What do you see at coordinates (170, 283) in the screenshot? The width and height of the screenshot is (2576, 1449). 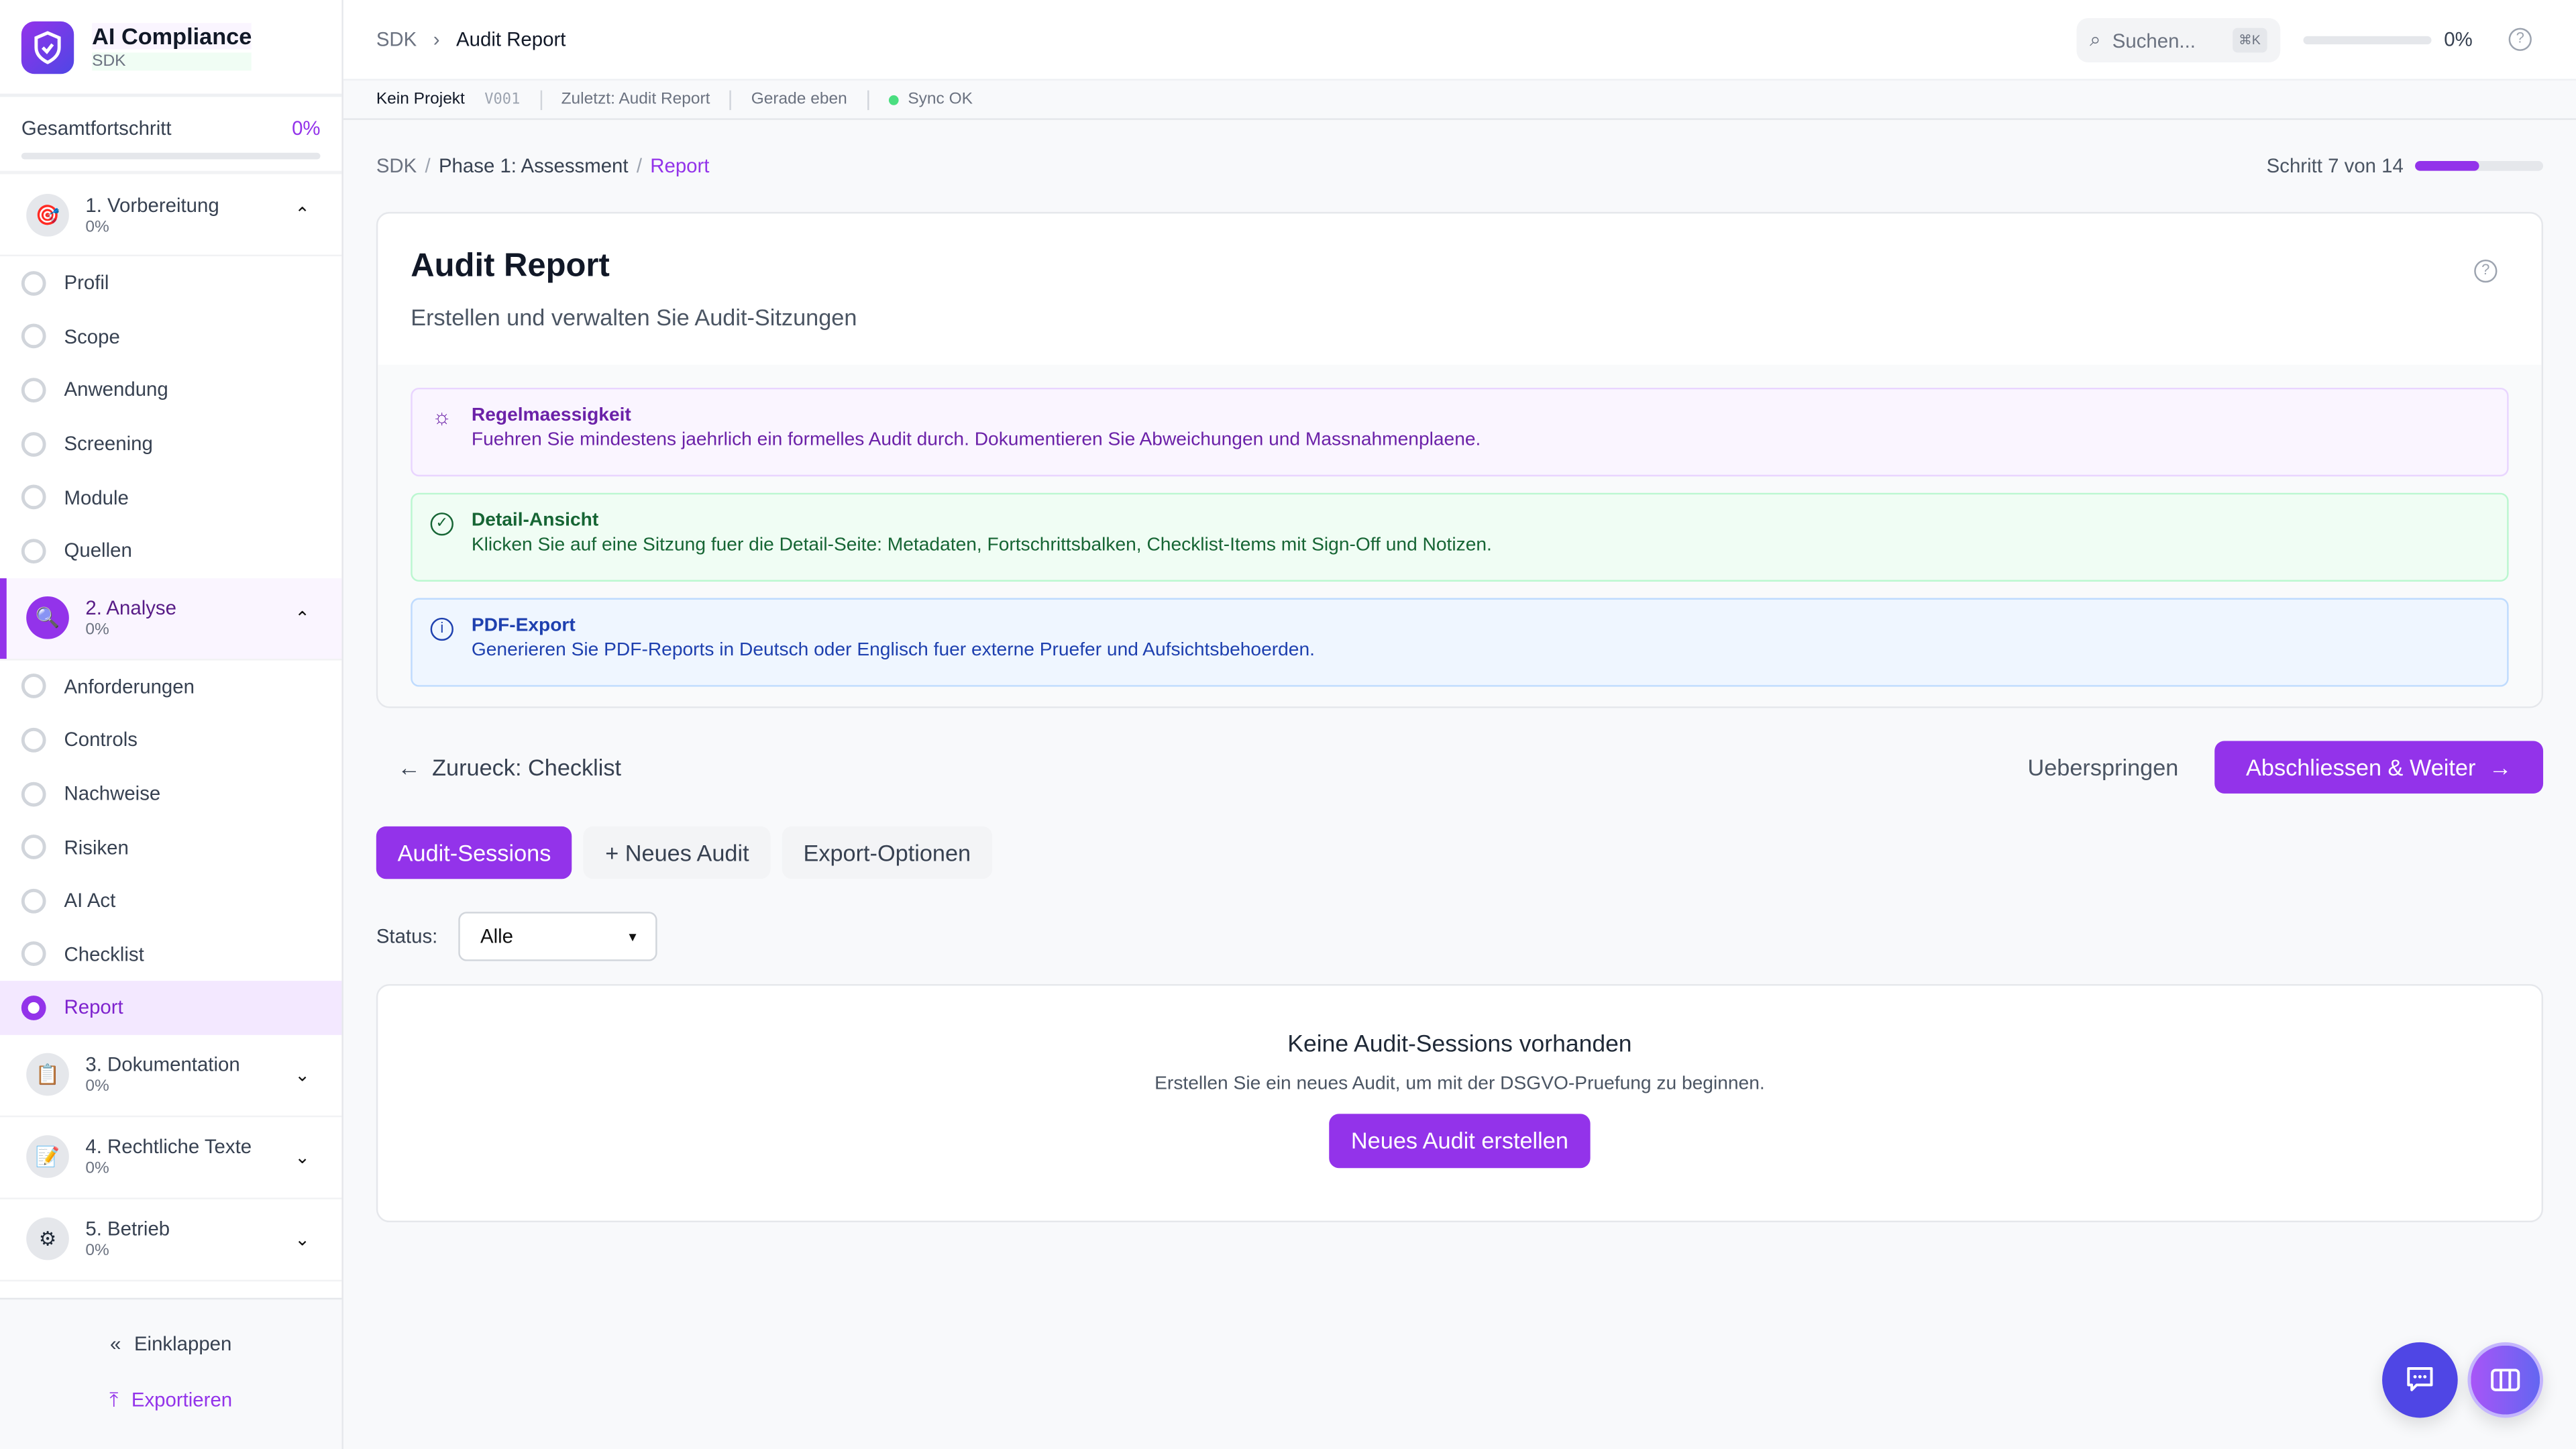 I see `sidebar-item: Profil` at bounding box center [170, 283].